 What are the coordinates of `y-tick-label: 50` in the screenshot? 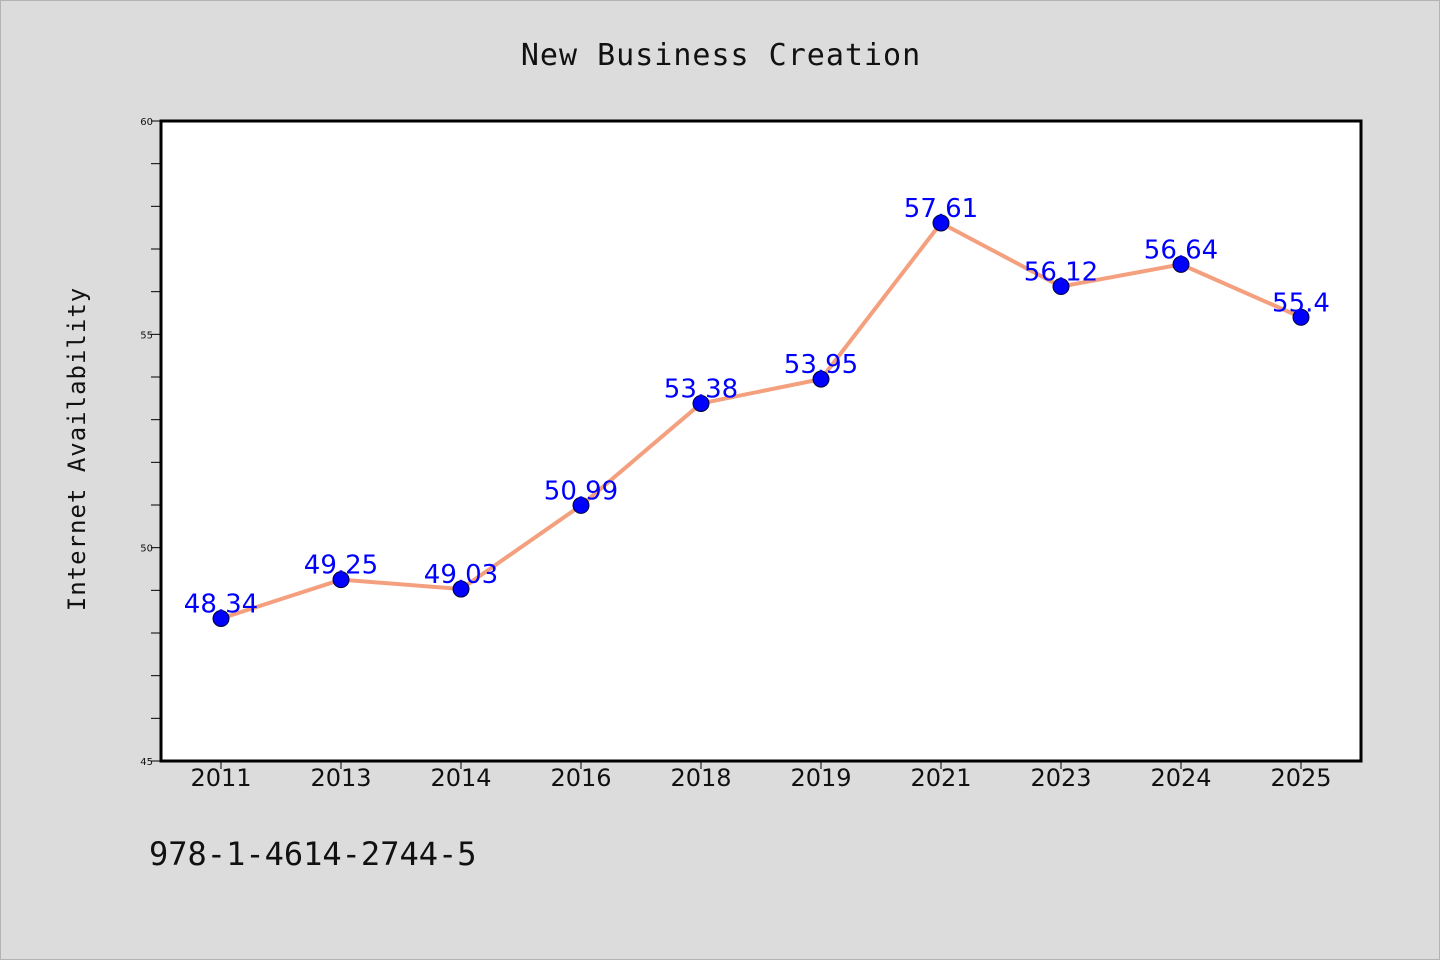 It's located at (146, 549).